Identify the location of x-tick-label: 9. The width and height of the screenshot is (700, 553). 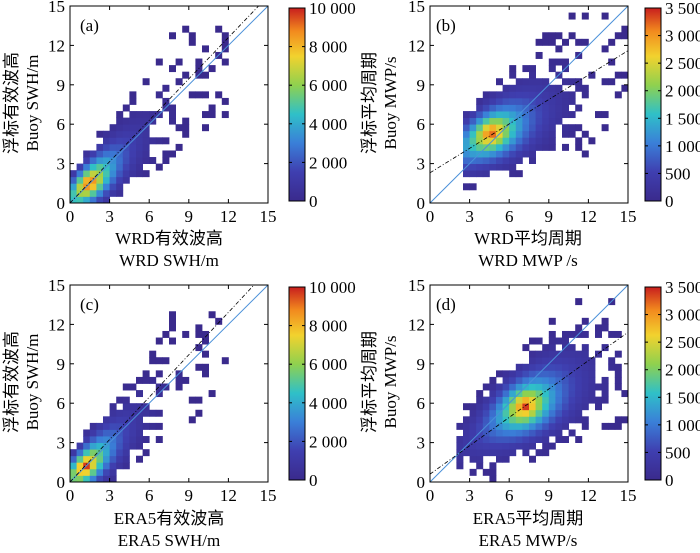
(549, 495).